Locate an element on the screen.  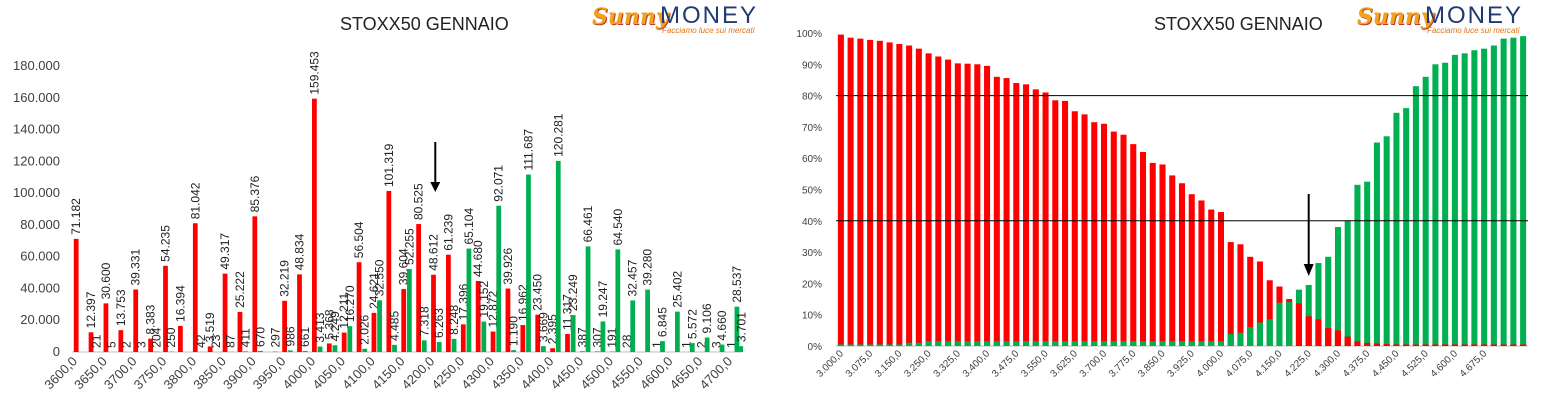
x-tick-label: 3850,0 is located at coordinates (209, 373).